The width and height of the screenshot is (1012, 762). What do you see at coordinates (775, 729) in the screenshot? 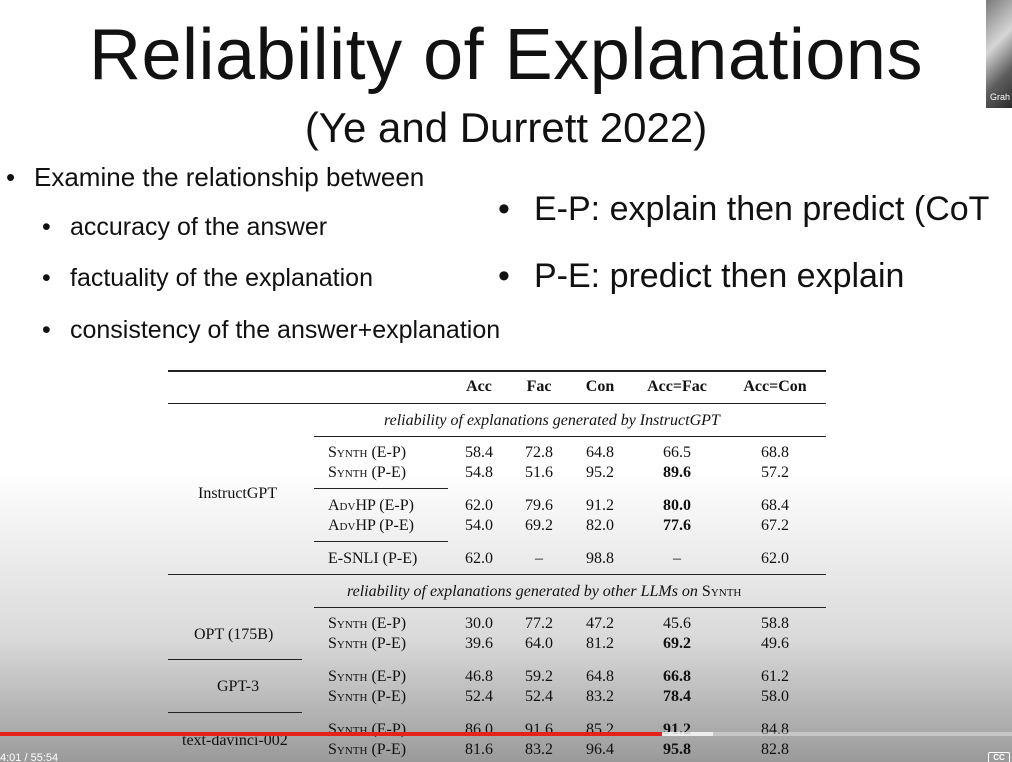
I see `table-cell: 84.8` at bounding box center [775, 729].